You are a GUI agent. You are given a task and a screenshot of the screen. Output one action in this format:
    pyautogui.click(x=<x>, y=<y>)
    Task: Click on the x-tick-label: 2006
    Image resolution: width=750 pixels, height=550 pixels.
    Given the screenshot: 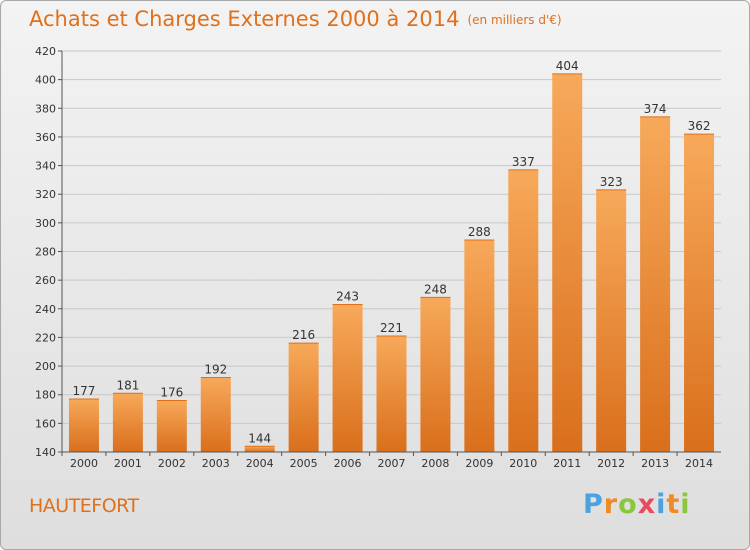 What is the action you would take?
    pyautogui.click(x=348, y=463)
    